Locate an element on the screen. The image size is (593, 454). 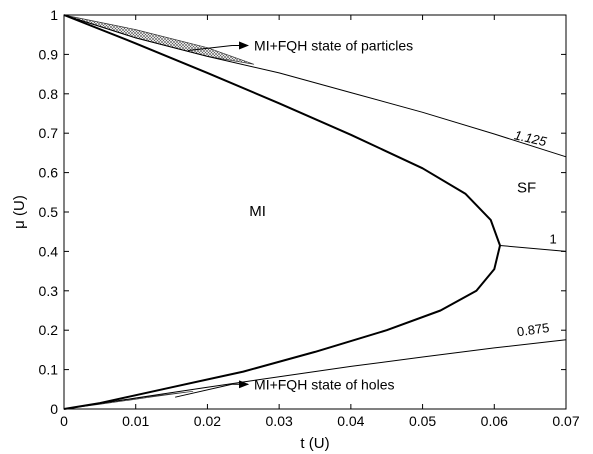
x-axis-label: t (U) is located at coordinates (314, 443).